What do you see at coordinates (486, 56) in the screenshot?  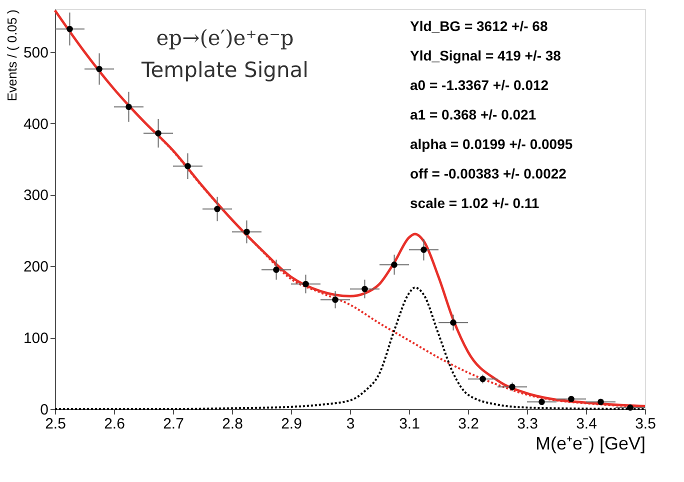 I see `annotation: Yld_Signal = 419 +/- 38` at bounding box center [486, 56].